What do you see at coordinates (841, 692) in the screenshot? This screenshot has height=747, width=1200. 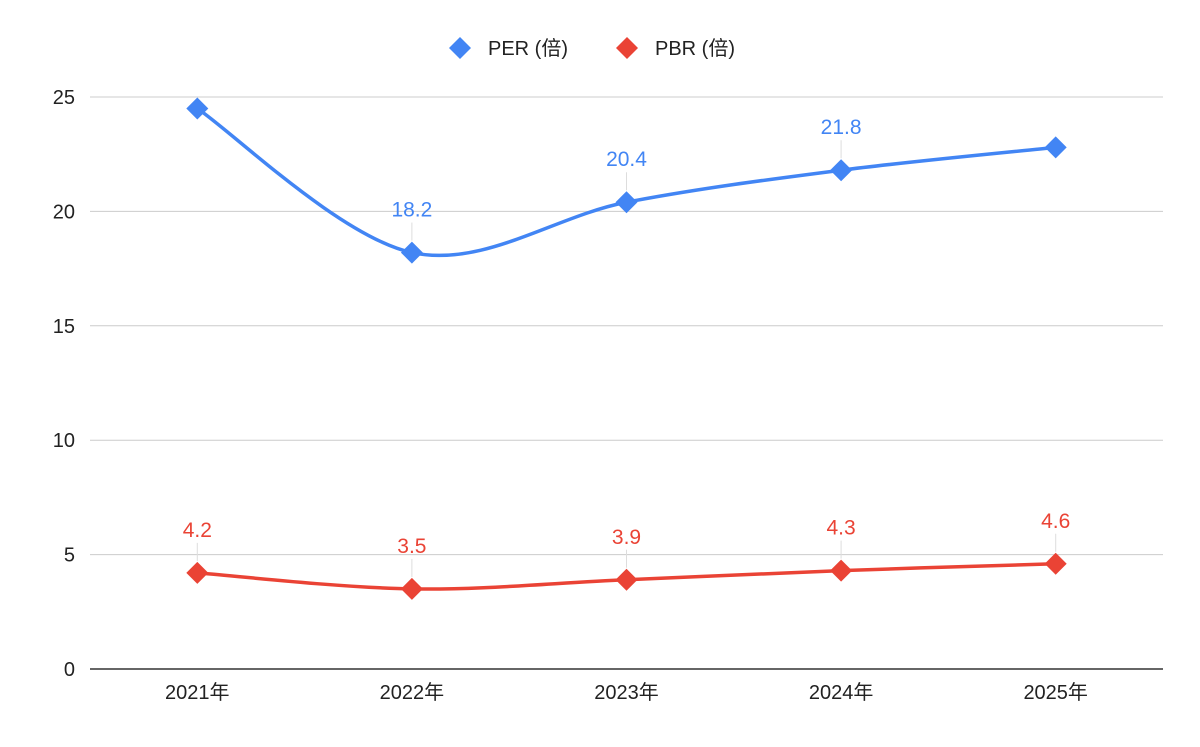 I see `x-tick-label: 2024年` at bounding box center [841, 692].